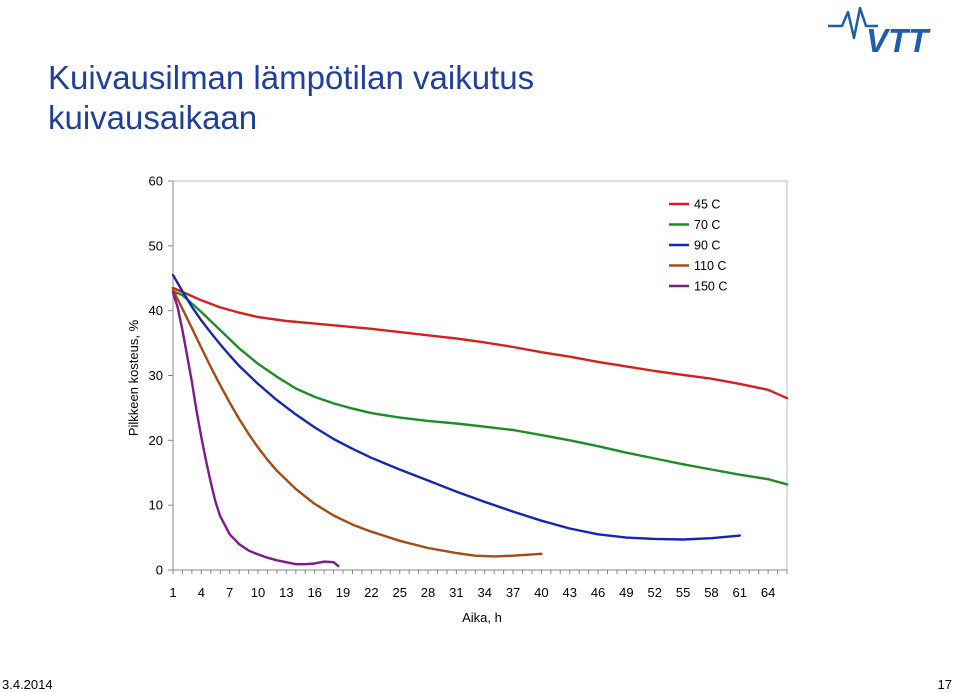 This screenshot has width=960, height=692. I want to click on x-tick-label: 43, so click(570, 592).